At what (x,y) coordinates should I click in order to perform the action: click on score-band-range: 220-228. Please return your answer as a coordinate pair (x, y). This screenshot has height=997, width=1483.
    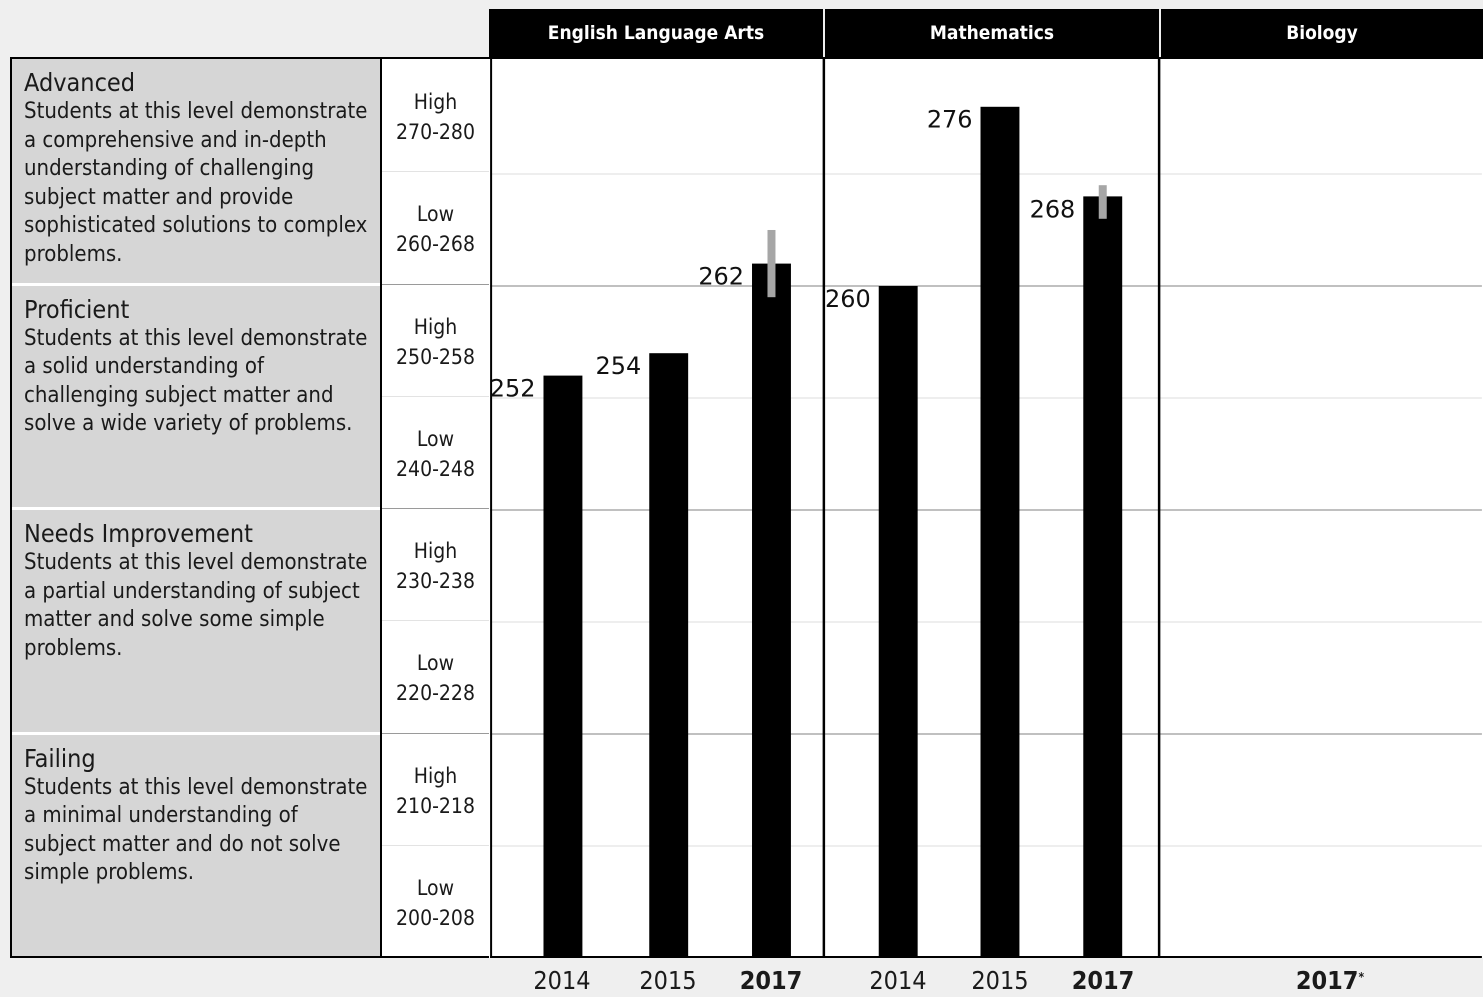
    Looking at the image, I should click on (435, 693).